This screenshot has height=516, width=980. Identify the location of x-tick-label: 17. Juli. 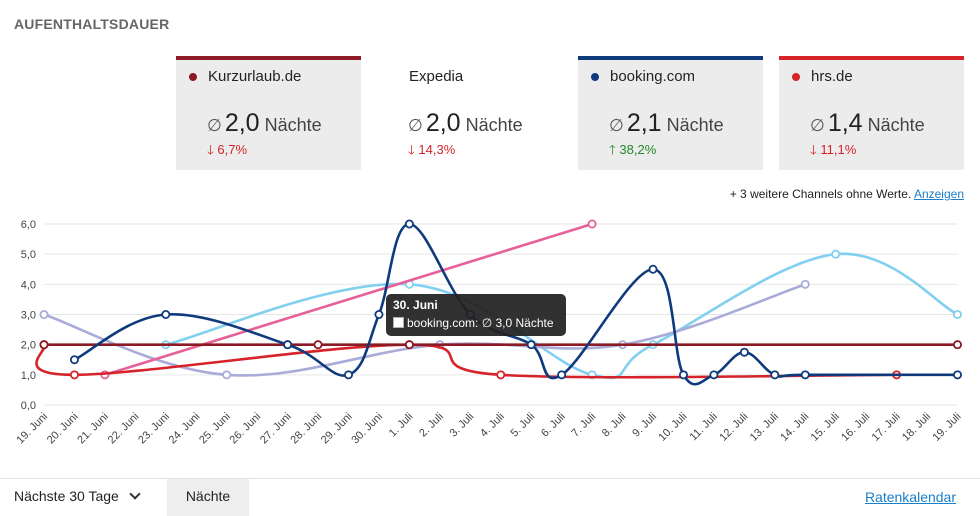
(886, 427).